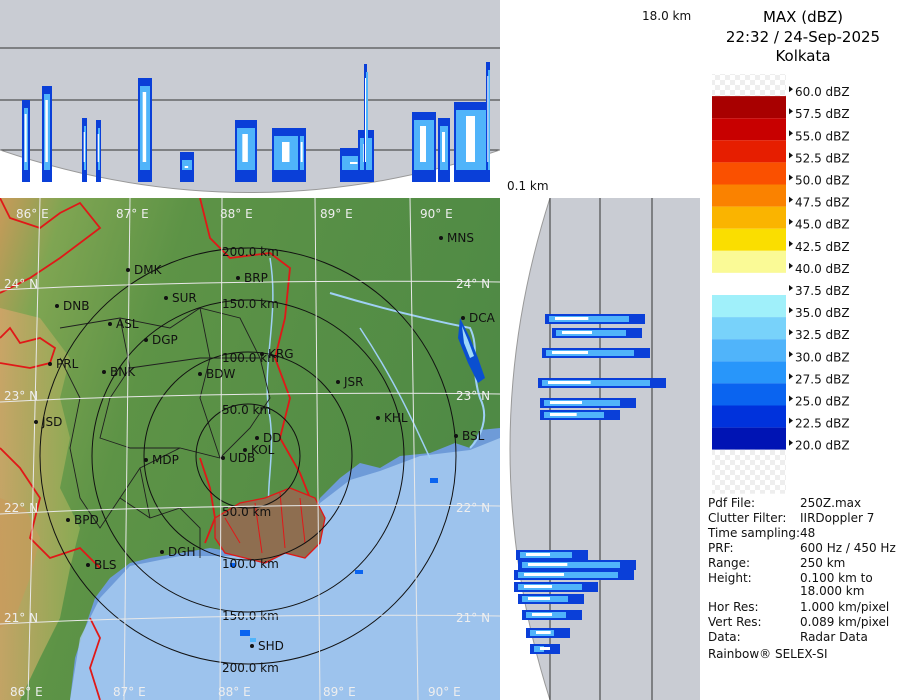 The image size is (906, 700). I want to click on meta-value: 18.000 km, so click(832, 591).